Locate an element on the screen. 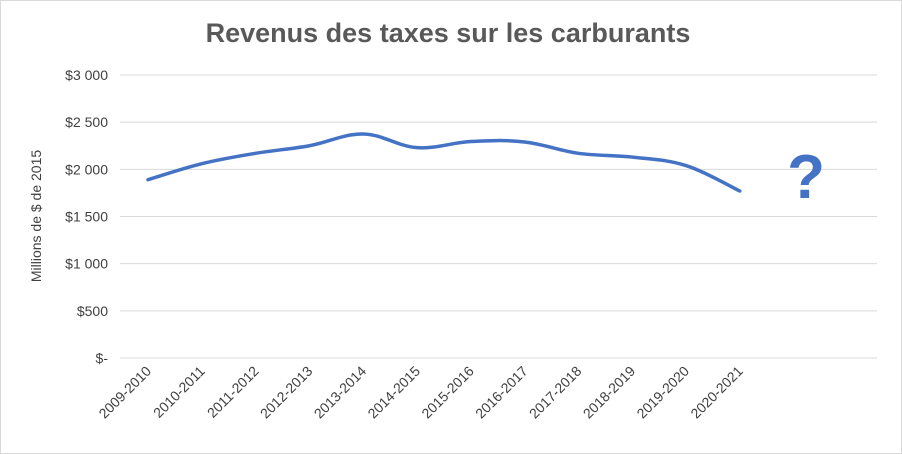 This screenshot has height=454, width=902. y-axis-label: Millions de $ de 2015 is located at coordinates (36, 216).